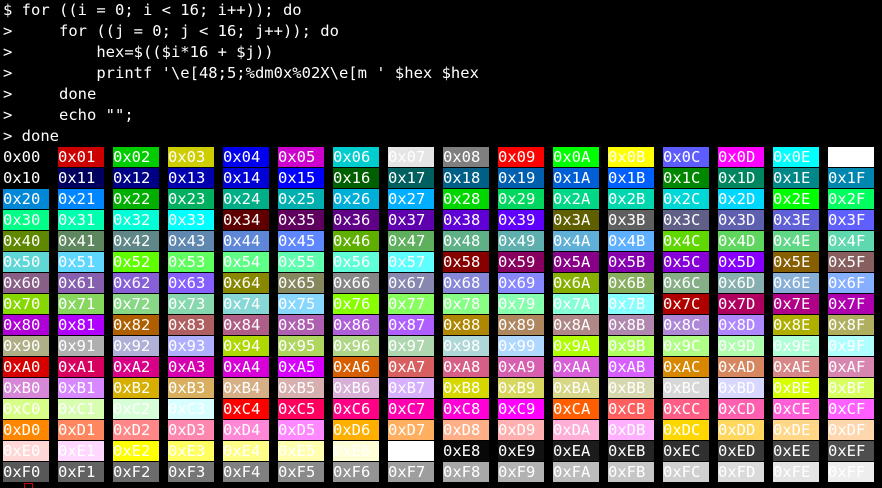  Describe the element at coordinates (136, 178) in the screenshot. I see `color-swatch: 0x12` at that location.